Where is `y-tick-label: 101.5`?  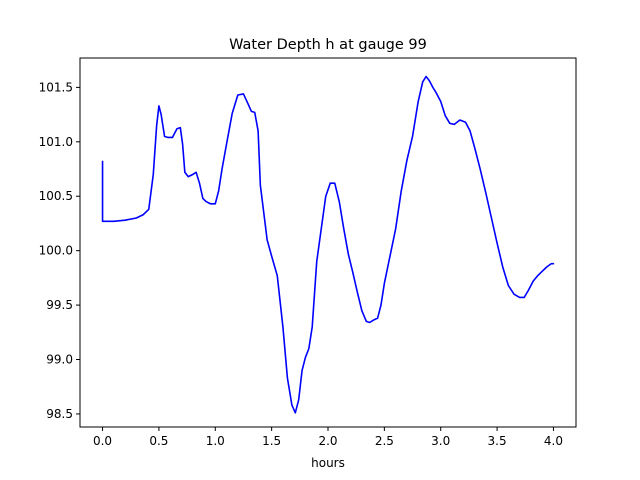
y-tick-label: 101.5 is located at coordinates (56, 87).